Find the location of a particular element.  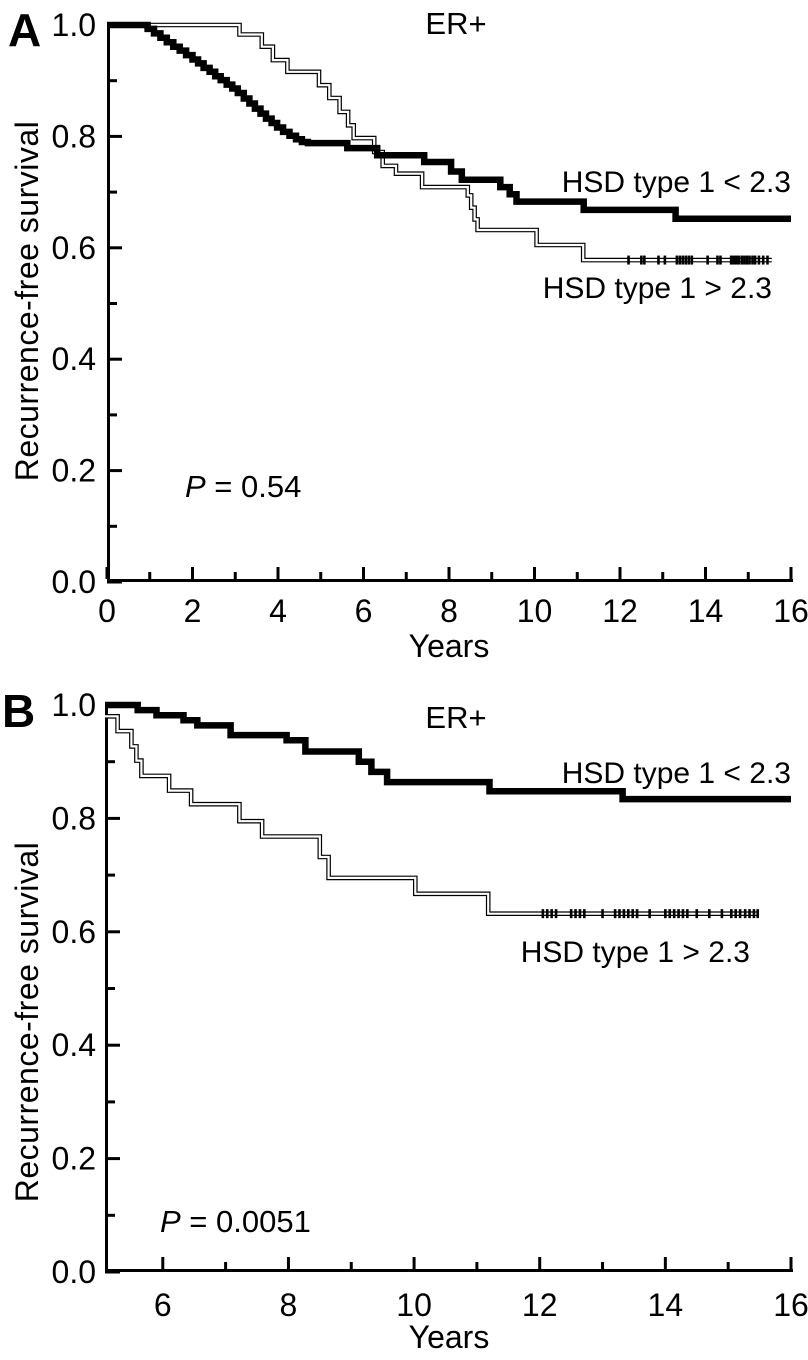

x-tick-label: 6 is located at coordinates (163, 1305).